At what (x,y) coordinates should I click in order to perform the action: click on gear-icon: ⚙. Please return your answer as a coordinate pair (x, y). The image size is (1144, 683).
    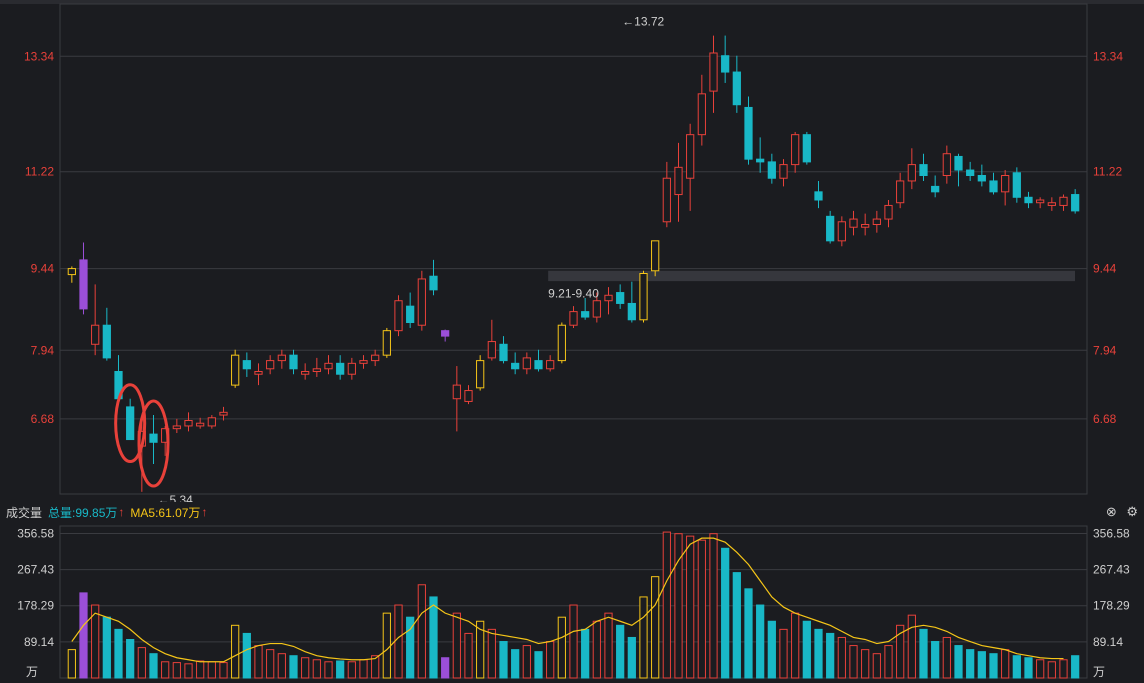
    Looking at the image, I should click on (1132, 511).